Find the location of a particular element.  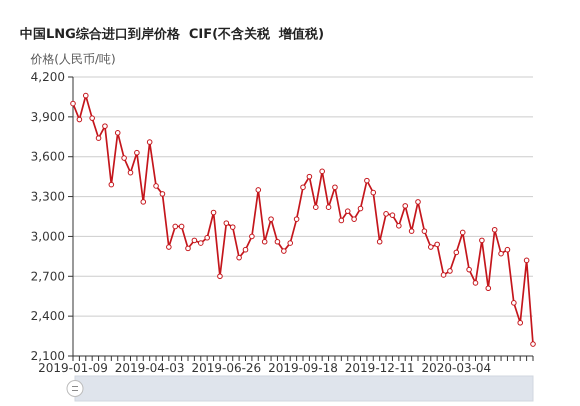

x-tick-label: 2019-06-26 is located at coordinates (226, 368).